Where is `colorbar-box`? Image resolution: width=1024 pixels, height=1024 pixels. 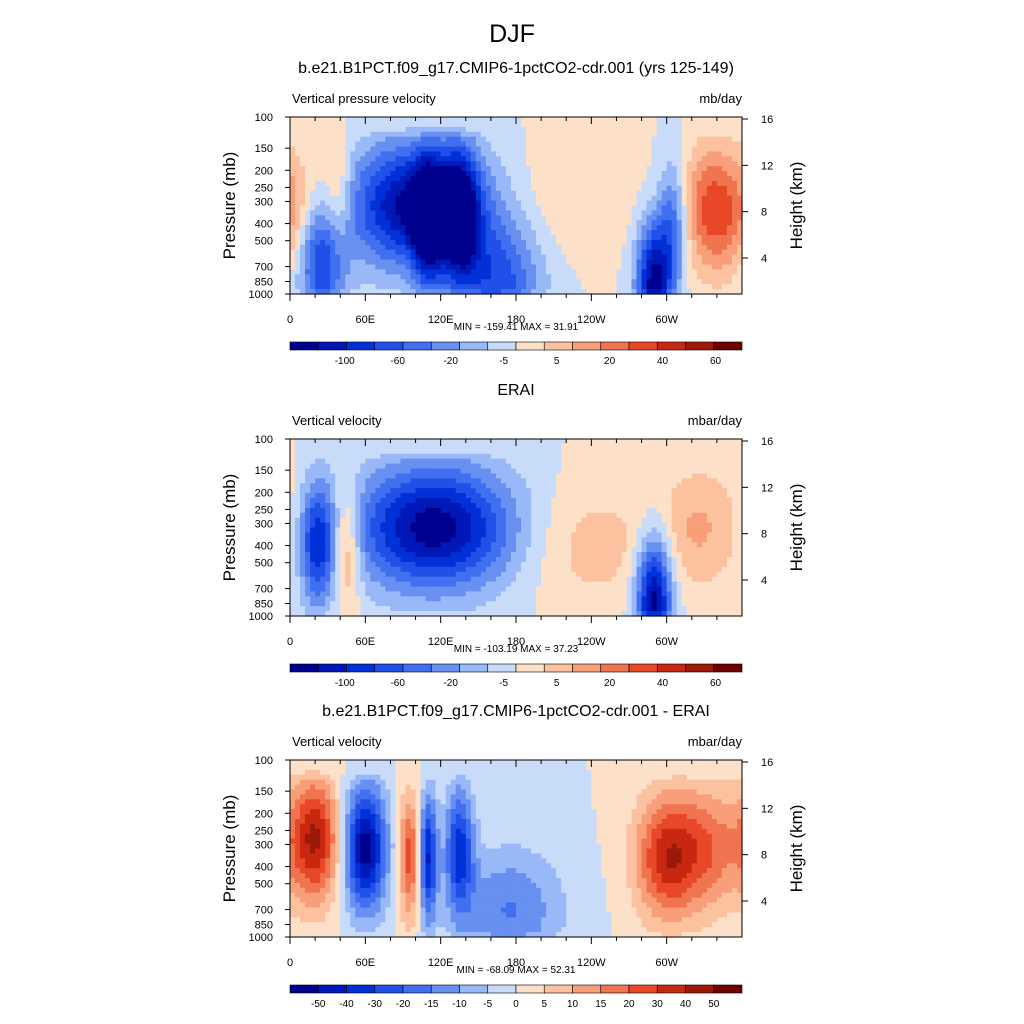
colorbar-box is located at coordinates (445, 346).